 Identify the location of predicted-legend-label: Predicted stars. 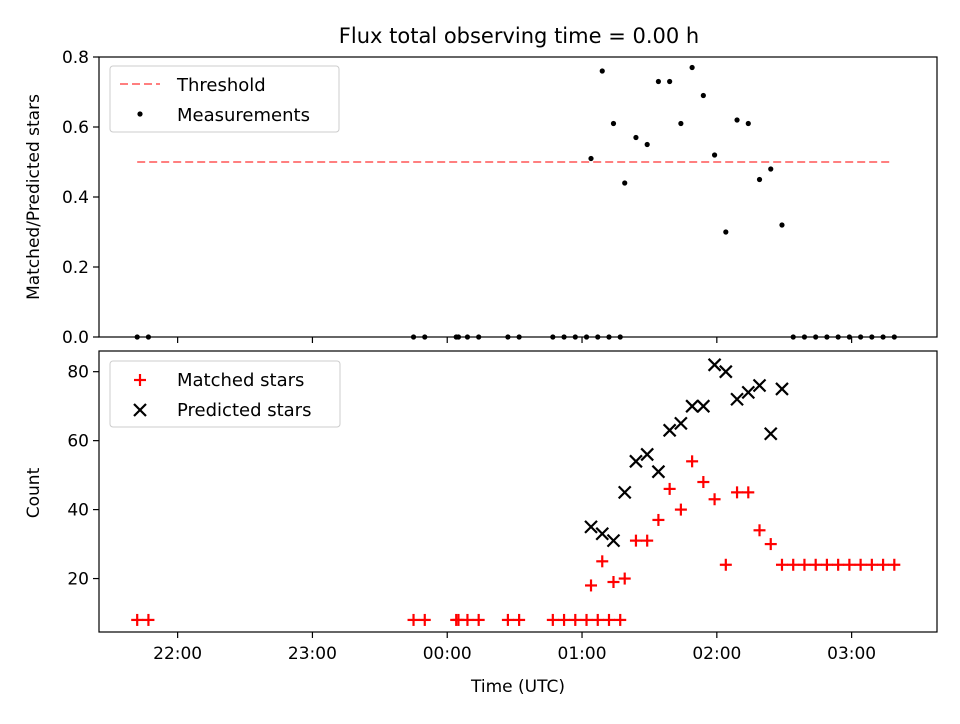
(244, 410).